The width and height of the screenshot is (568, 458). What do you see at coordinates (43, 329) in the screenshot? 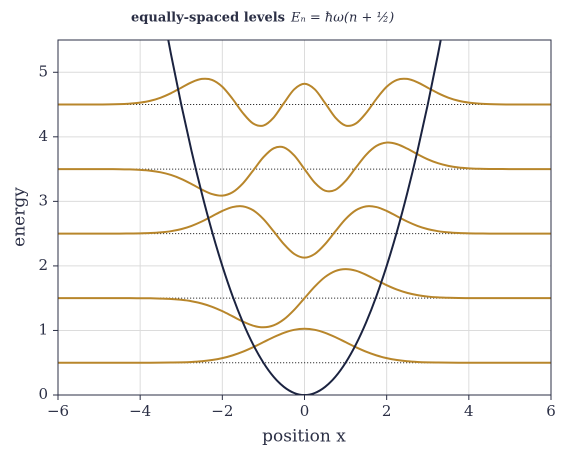
I see `y-tick-label: 1` at bounding box center [43, 329].